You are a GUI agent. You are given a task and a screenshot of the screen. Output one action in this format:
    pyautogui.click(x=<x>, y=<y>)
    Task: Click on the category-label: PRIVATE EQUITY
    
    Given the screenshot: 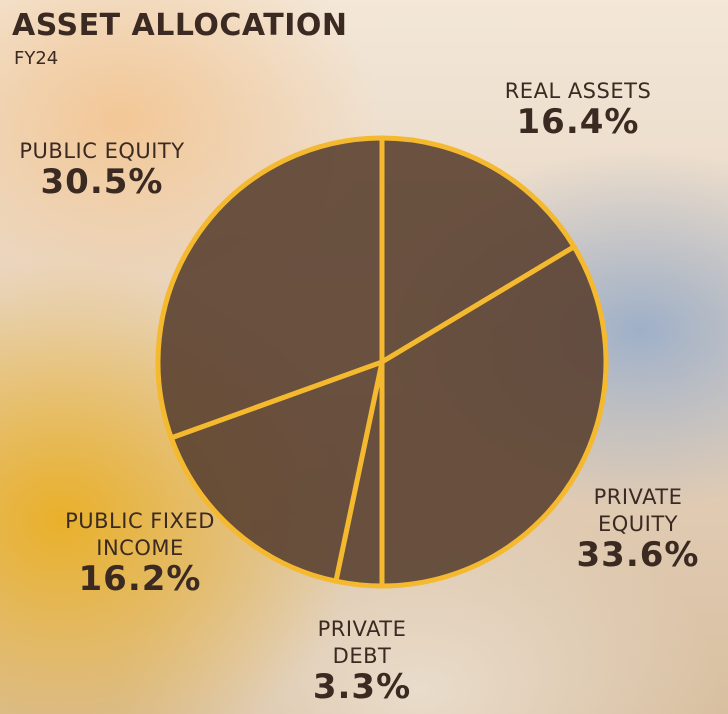 What is the action you would take?
    pyautogui.click(x=638, y=510)
    